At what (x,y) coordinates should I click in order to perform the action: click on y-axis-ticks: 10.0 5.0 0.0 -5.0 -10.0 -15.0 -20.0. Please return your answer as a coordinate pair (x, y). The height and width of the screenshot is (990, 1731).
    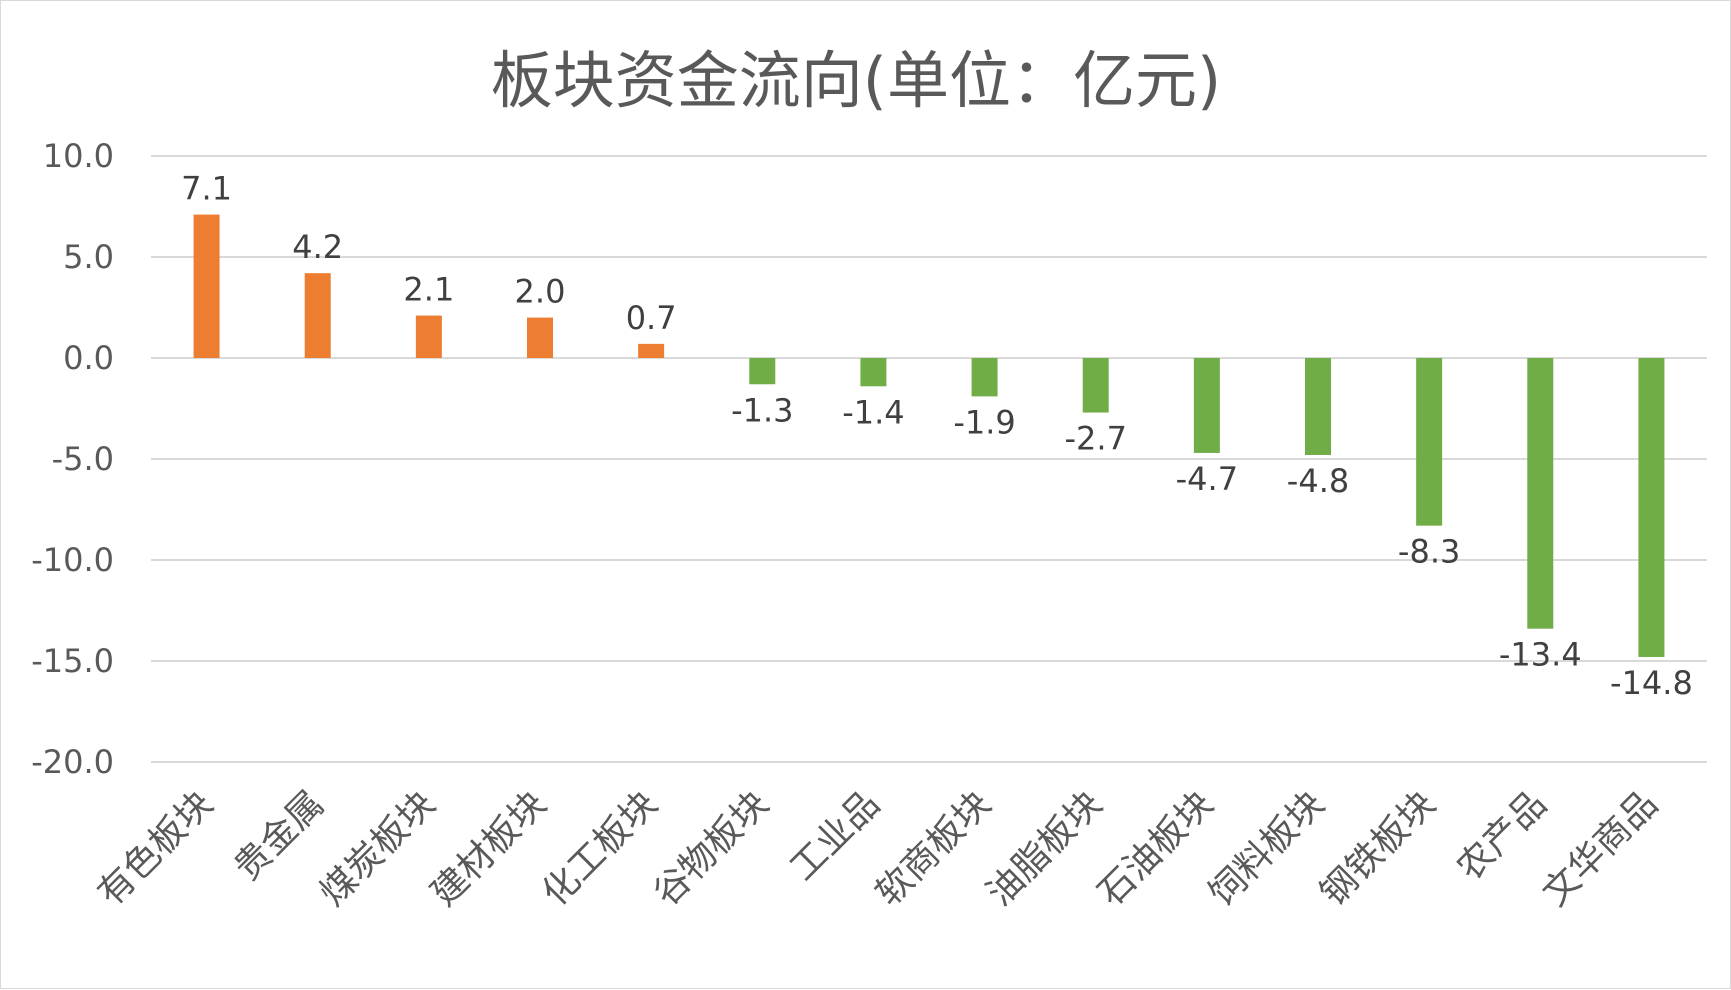
    Looking at the image, I should click on (72, 459).